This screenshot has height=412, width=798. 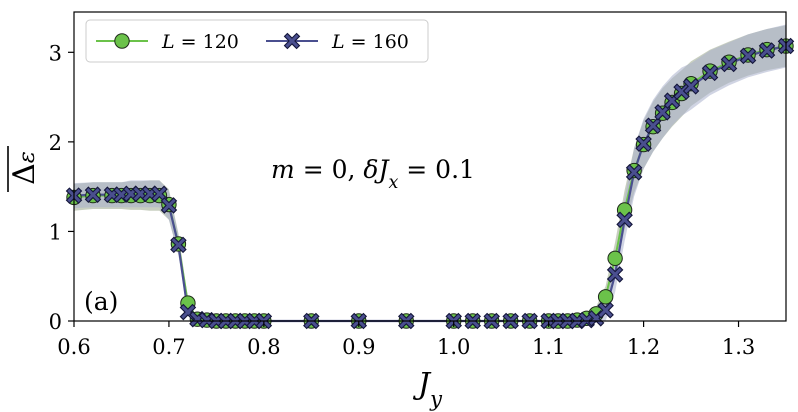 What do you see at coordinates (168, 347) in the screenshot?
I see `x-tick-label: 0.7` at bounding box center [168, 347].